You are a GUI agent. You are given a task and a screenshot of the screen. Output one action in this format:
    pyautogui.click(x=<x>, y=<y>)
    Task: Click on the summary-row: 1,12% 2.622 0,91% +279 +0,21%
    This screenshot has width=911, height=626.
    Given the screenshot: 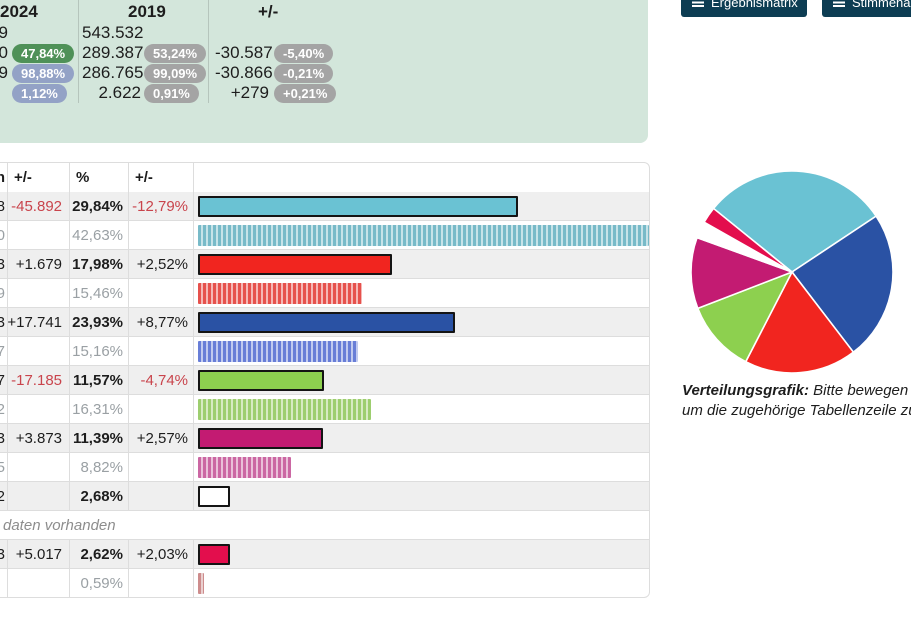 What is the action you would take?
    pyautogui.click(x=324, y=93)
    